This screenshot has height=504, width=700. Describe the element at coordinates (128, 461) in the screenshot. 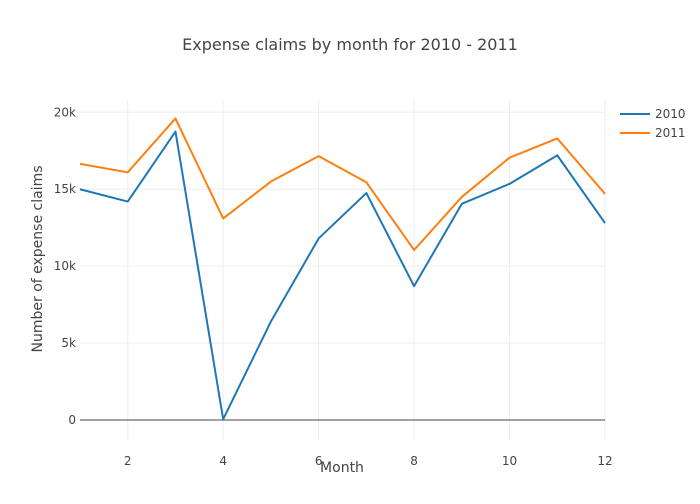

I see `x-tick-label: 2` at that location.